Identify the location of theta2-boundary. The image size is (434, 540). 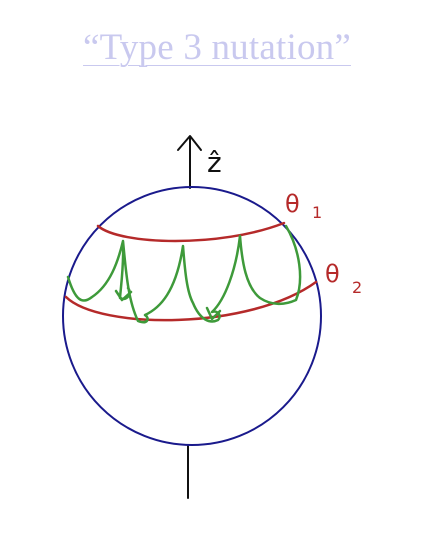
(191, 301).